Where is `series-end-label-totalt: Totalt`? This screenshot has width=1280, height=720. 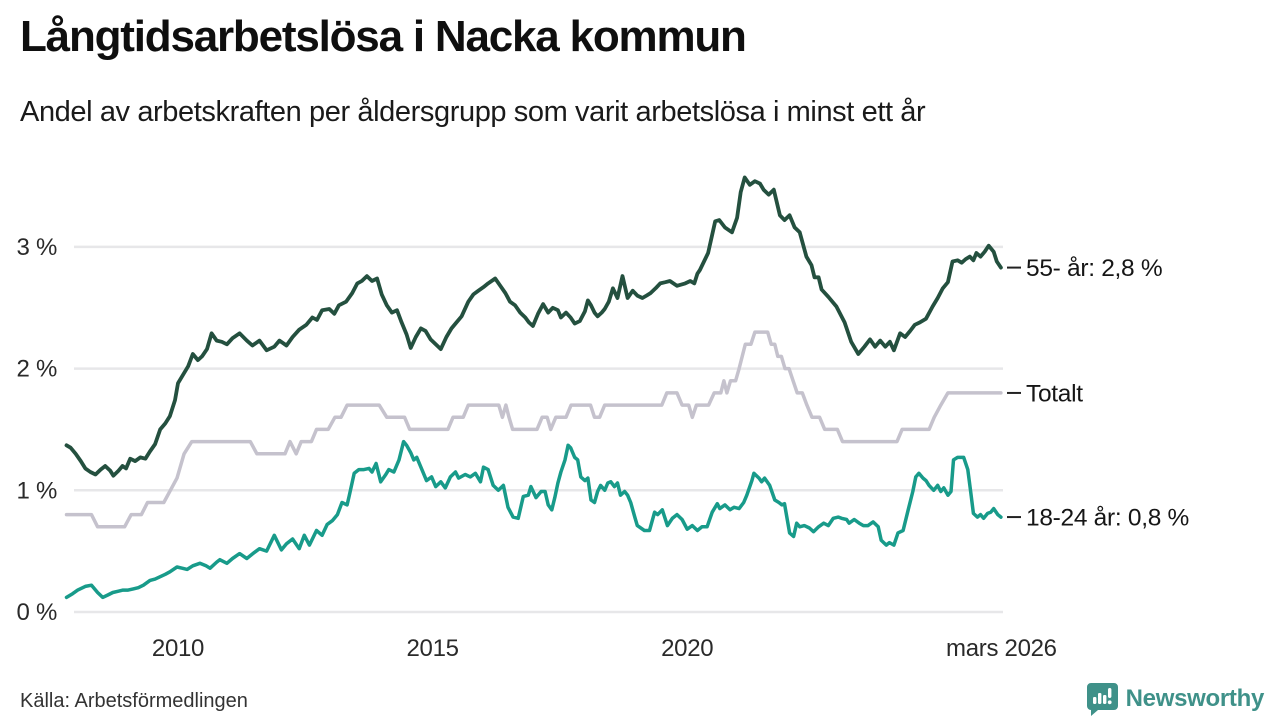
series-end-label-totalt: Totalt is located at coordinates (1054, 393).